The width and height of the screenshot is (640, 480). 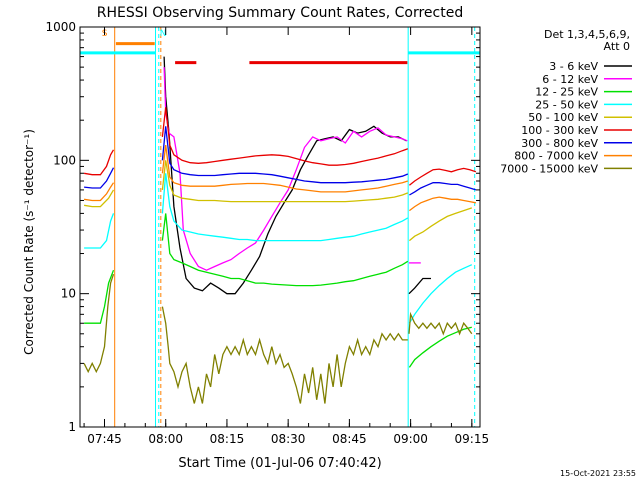 I want to click on legend-label-4: 50 - 100 keV, so click(x=563, y=117).